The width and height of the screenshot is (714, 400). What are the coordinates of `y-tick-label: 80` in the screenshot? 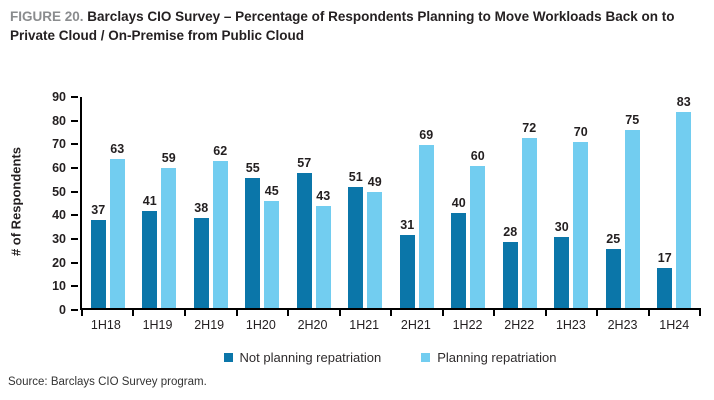 It's located at (59, 120).